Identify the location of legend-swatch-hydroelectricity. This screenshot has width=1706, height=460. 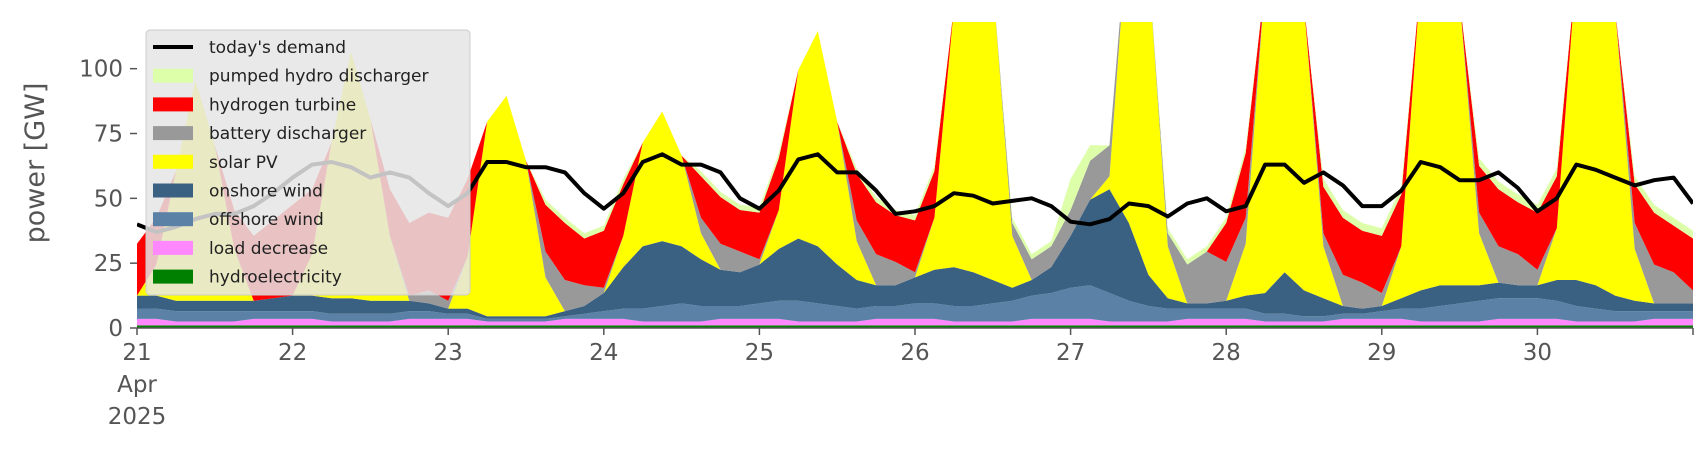
(173, 276).